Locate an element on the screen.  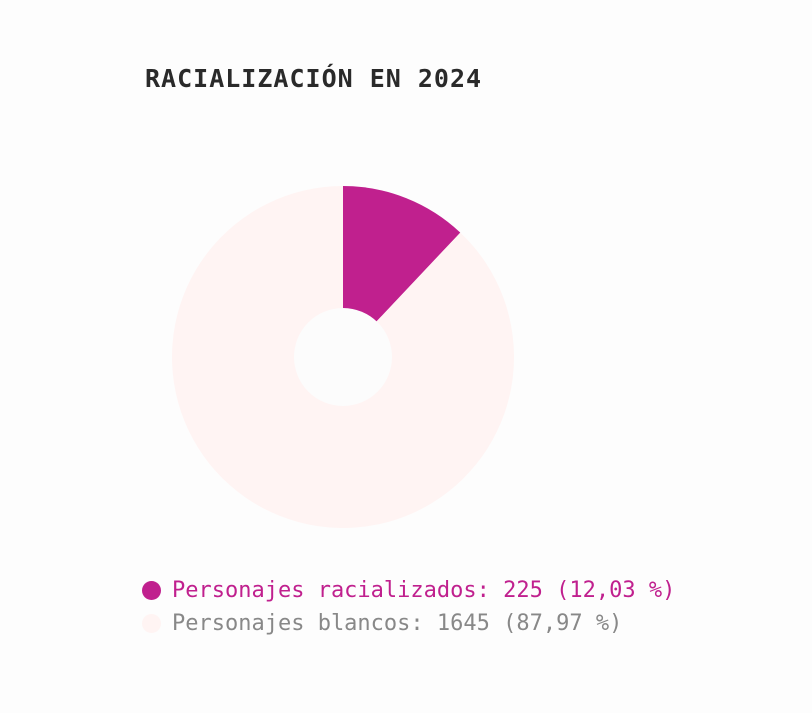
legend-swatch-blancos is located at coordinates (151, 623).